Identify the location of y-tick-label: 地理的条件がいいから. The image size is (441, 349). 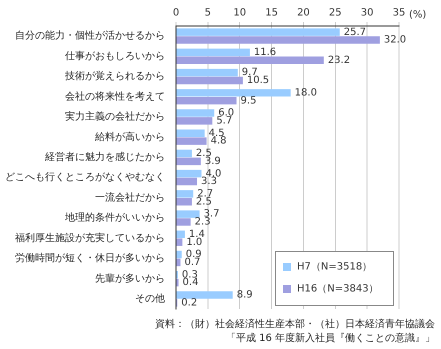
(114, 218).